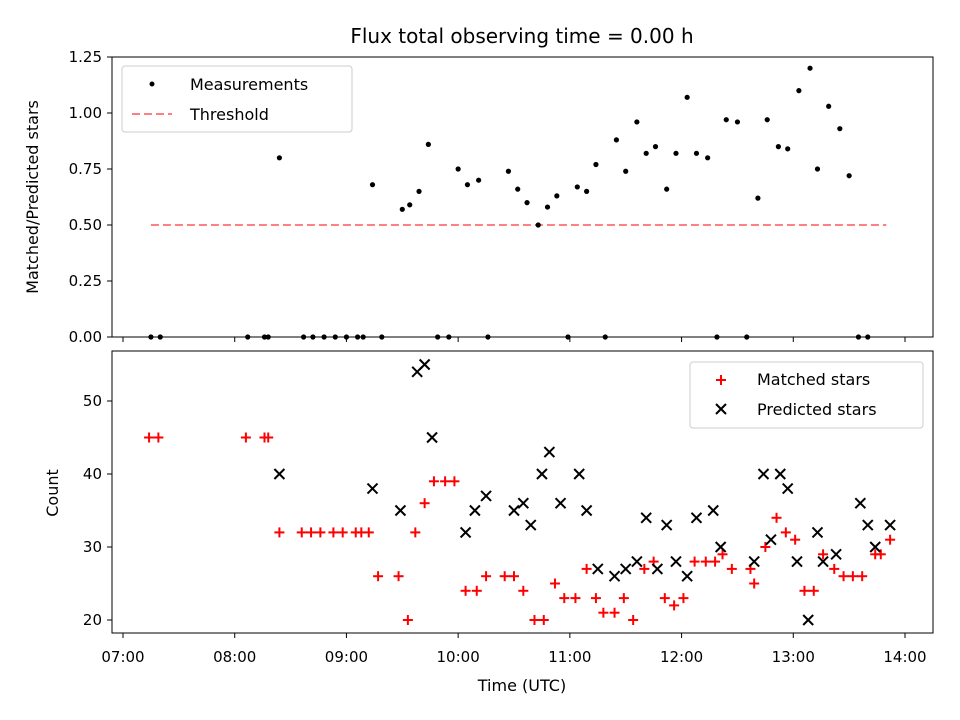 Image resolution: width=960 pixels, height=720 pixels. What do you see at coordinates (92, 547) in the screenshot?
I see `bottom-y-tick-label: 30` at bounding box center [92, 547].